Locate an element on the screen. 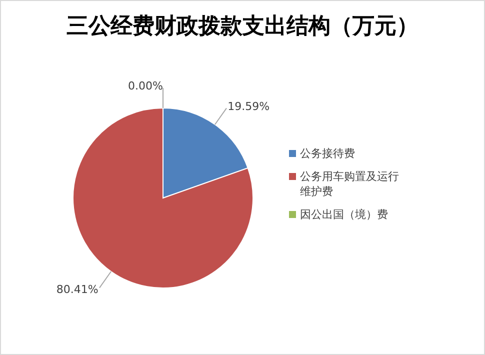 The image size is (485, 355). legend-label: 公务接待费 is located at coordinates (328, 153).